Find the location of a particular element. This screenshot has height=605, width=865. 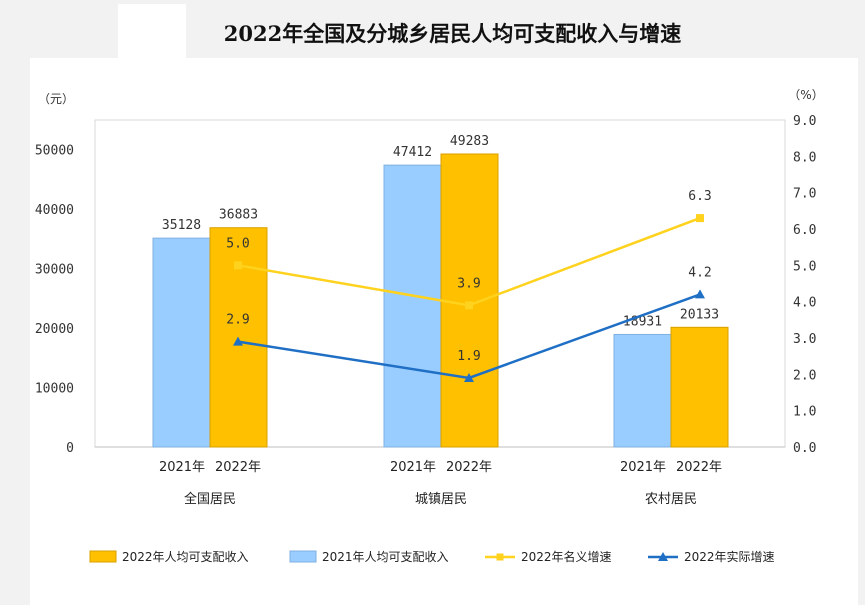

left-tick-label: 50000 is located at coordinates (54, 151).